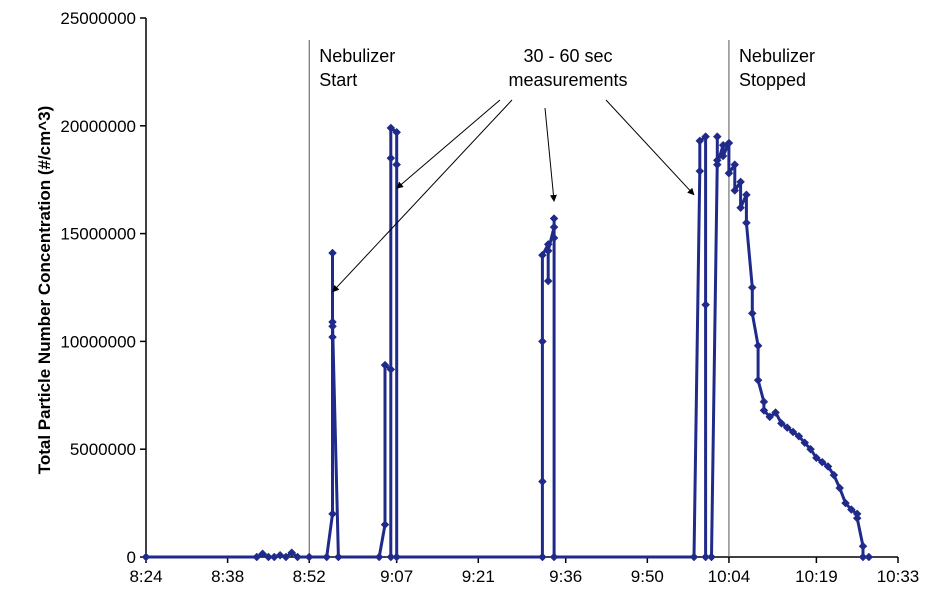 Image resolution: width=925 pixels, height=590 pixels. Describe the element at coordinates (478, 576) in the screenshot. I see `x-tick-label: 9:21` at that location.